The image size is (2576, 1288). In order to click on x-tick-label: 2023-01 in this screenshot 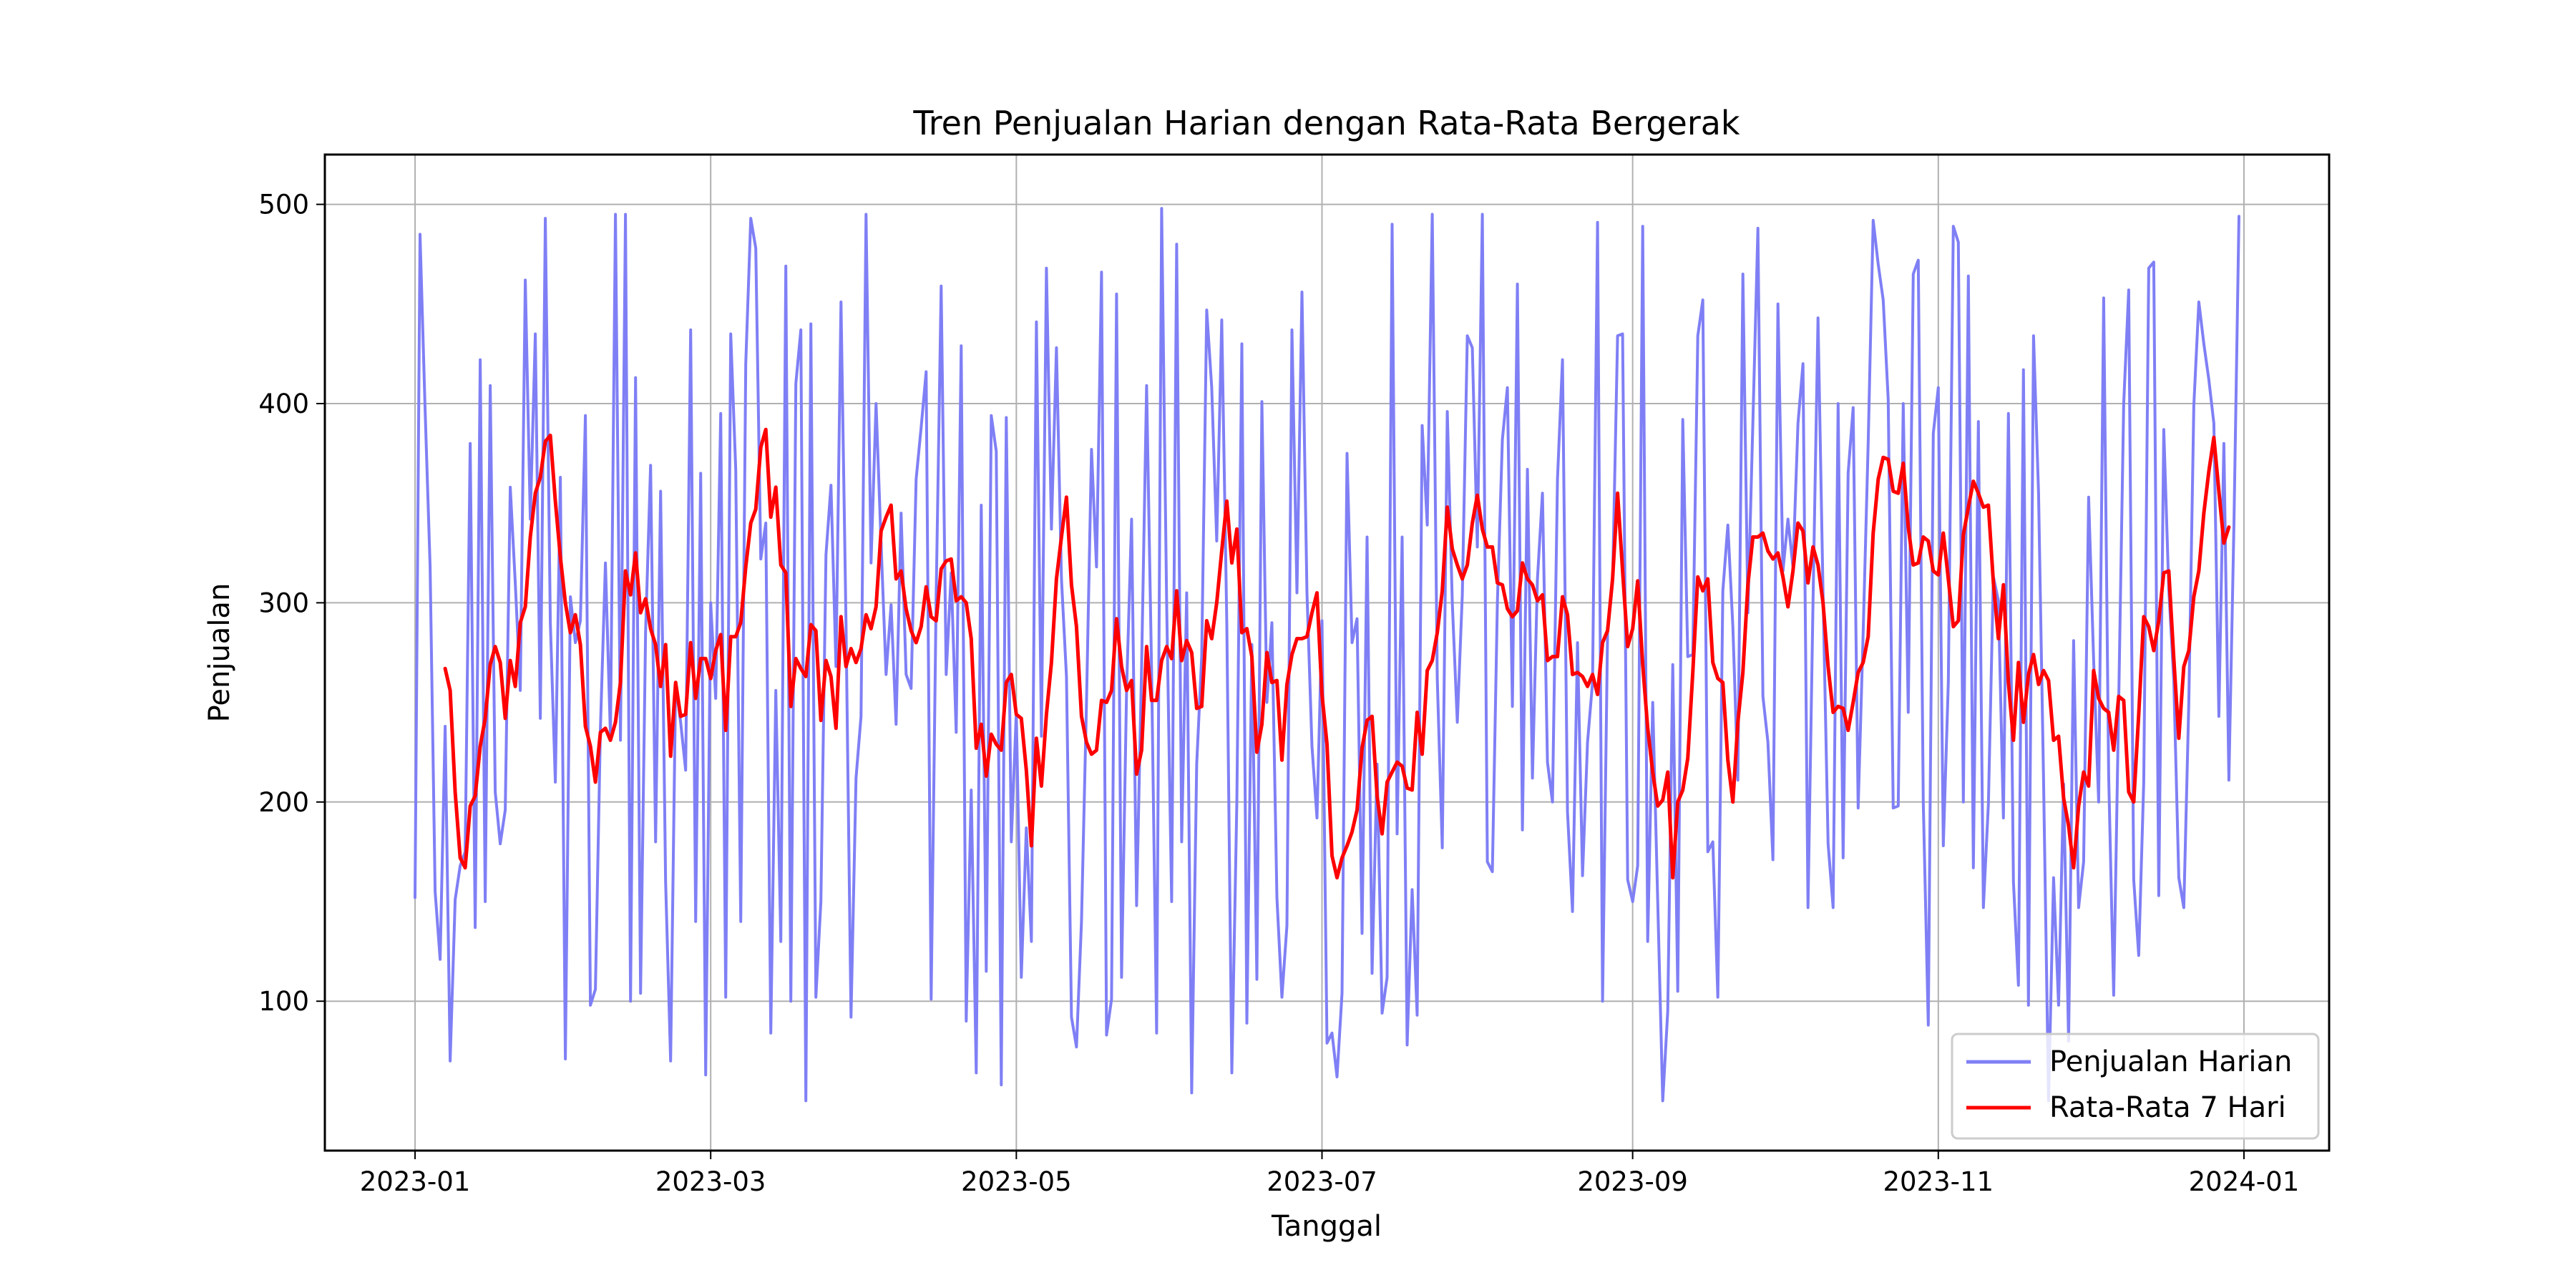, I will do `click(415, 1181)`.